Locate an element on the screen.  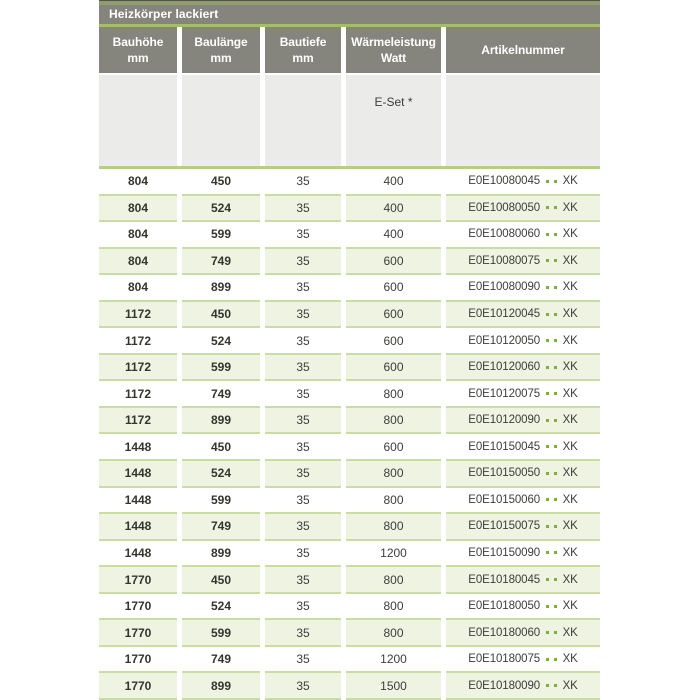
column-header-label: Bauhöhe is located at coordinates (138, 41).